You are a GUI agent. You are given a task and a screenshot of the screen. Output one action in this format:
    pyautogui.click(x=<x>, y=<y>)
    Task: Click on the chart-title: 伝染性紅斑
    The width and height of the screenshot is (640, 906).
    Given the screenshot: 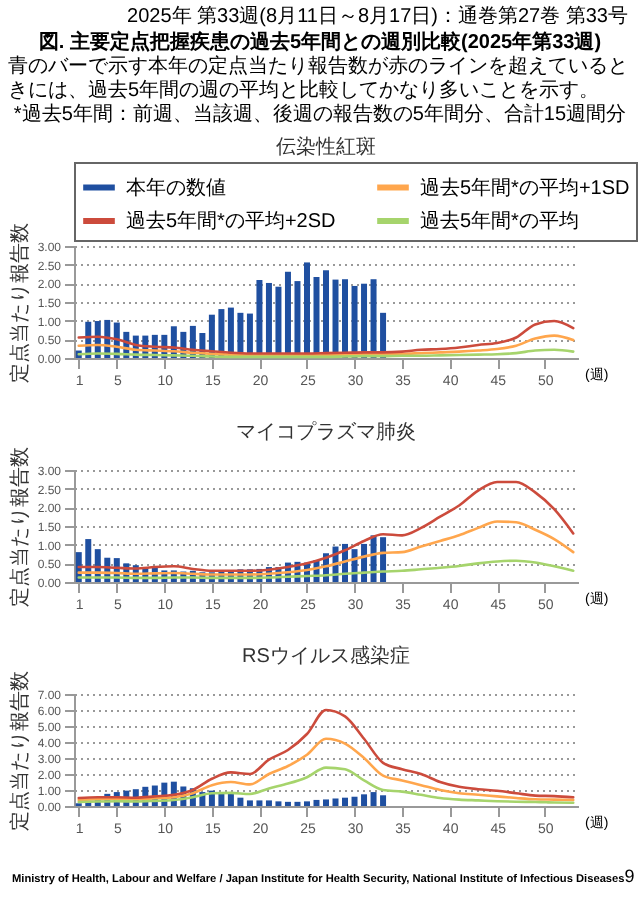 What is the action you would take?
    pyautogui.click(x=326, y=146)
    